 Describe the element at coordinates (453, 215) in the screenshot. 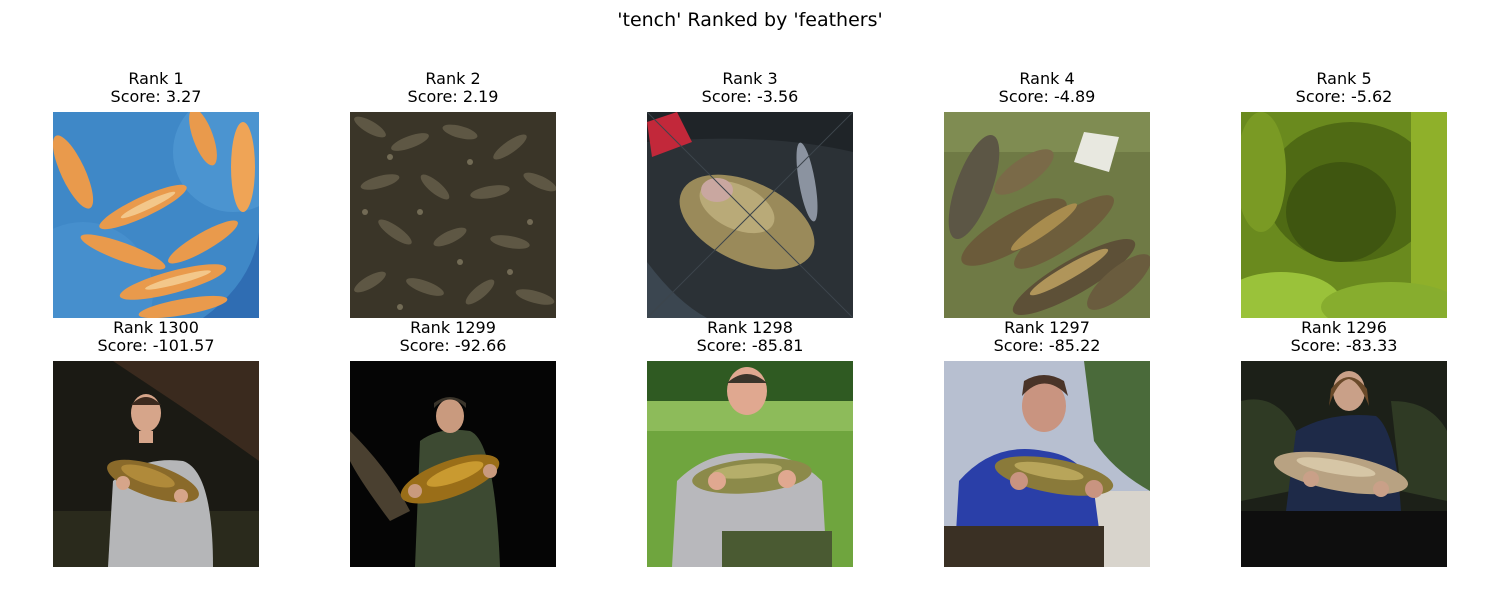

I see `crowded-fish-image` at that location.